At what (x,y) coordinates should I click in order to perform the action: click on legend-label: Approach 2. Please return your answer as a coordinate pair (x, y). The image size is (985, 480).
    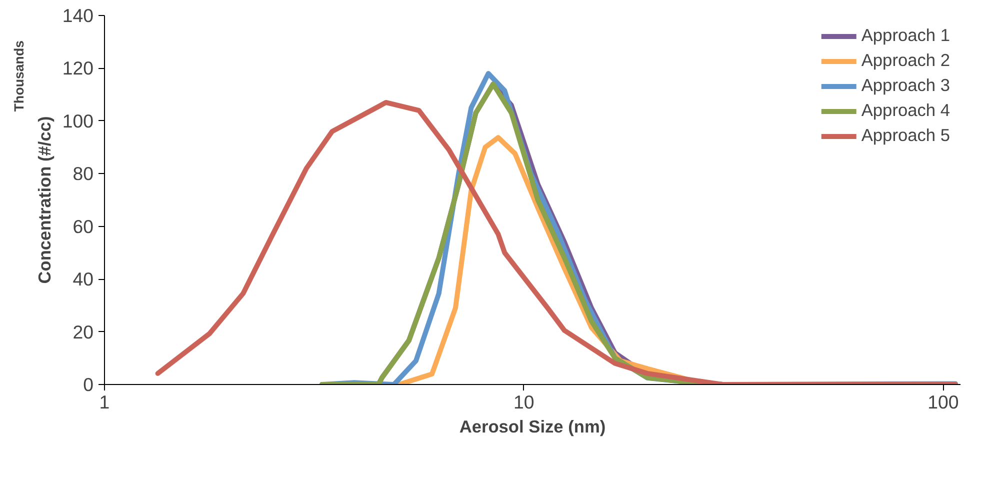
    Looking at the image, I should click on (905, 60).